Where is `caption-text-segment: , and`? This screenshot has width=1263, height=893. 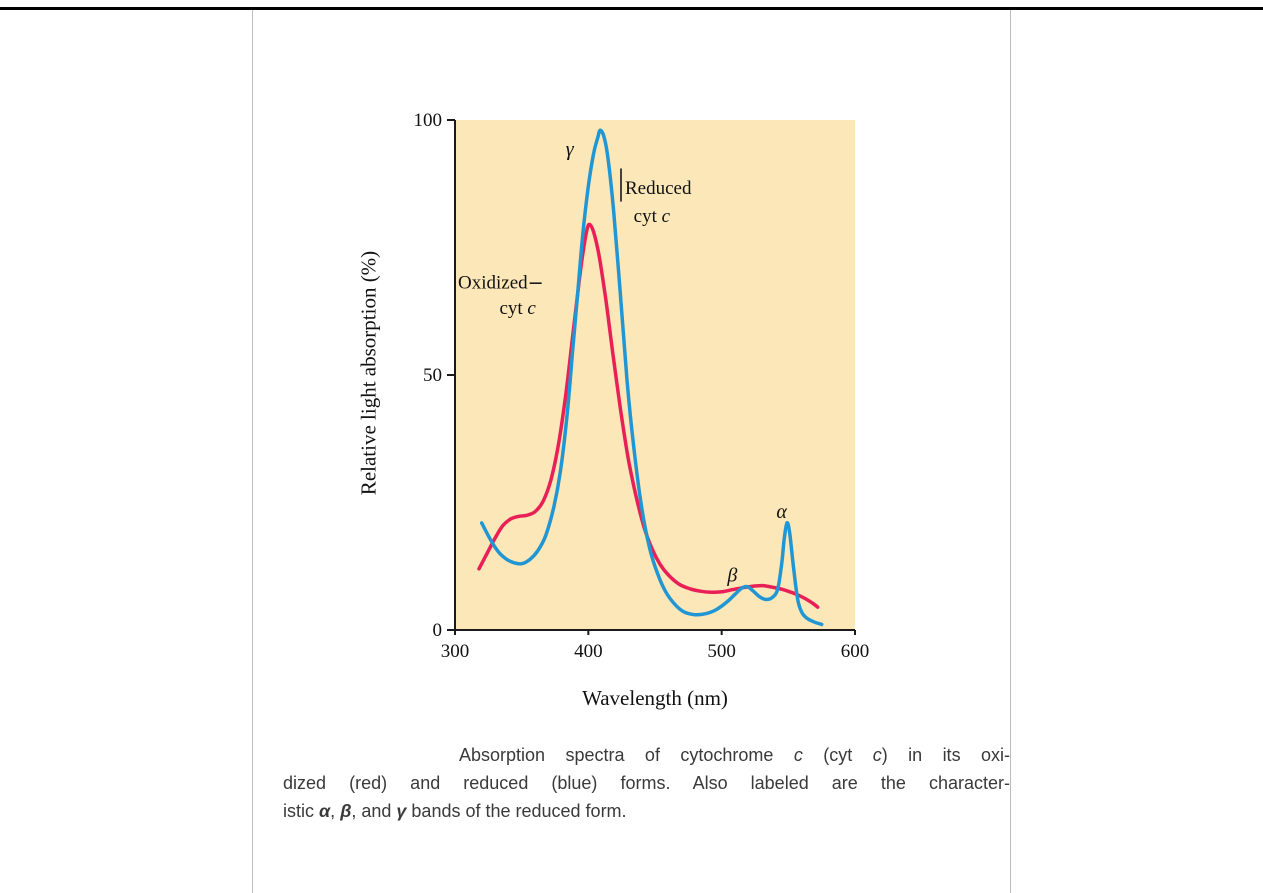
caption-text-segment: , and is located at coordinates (374, 811).